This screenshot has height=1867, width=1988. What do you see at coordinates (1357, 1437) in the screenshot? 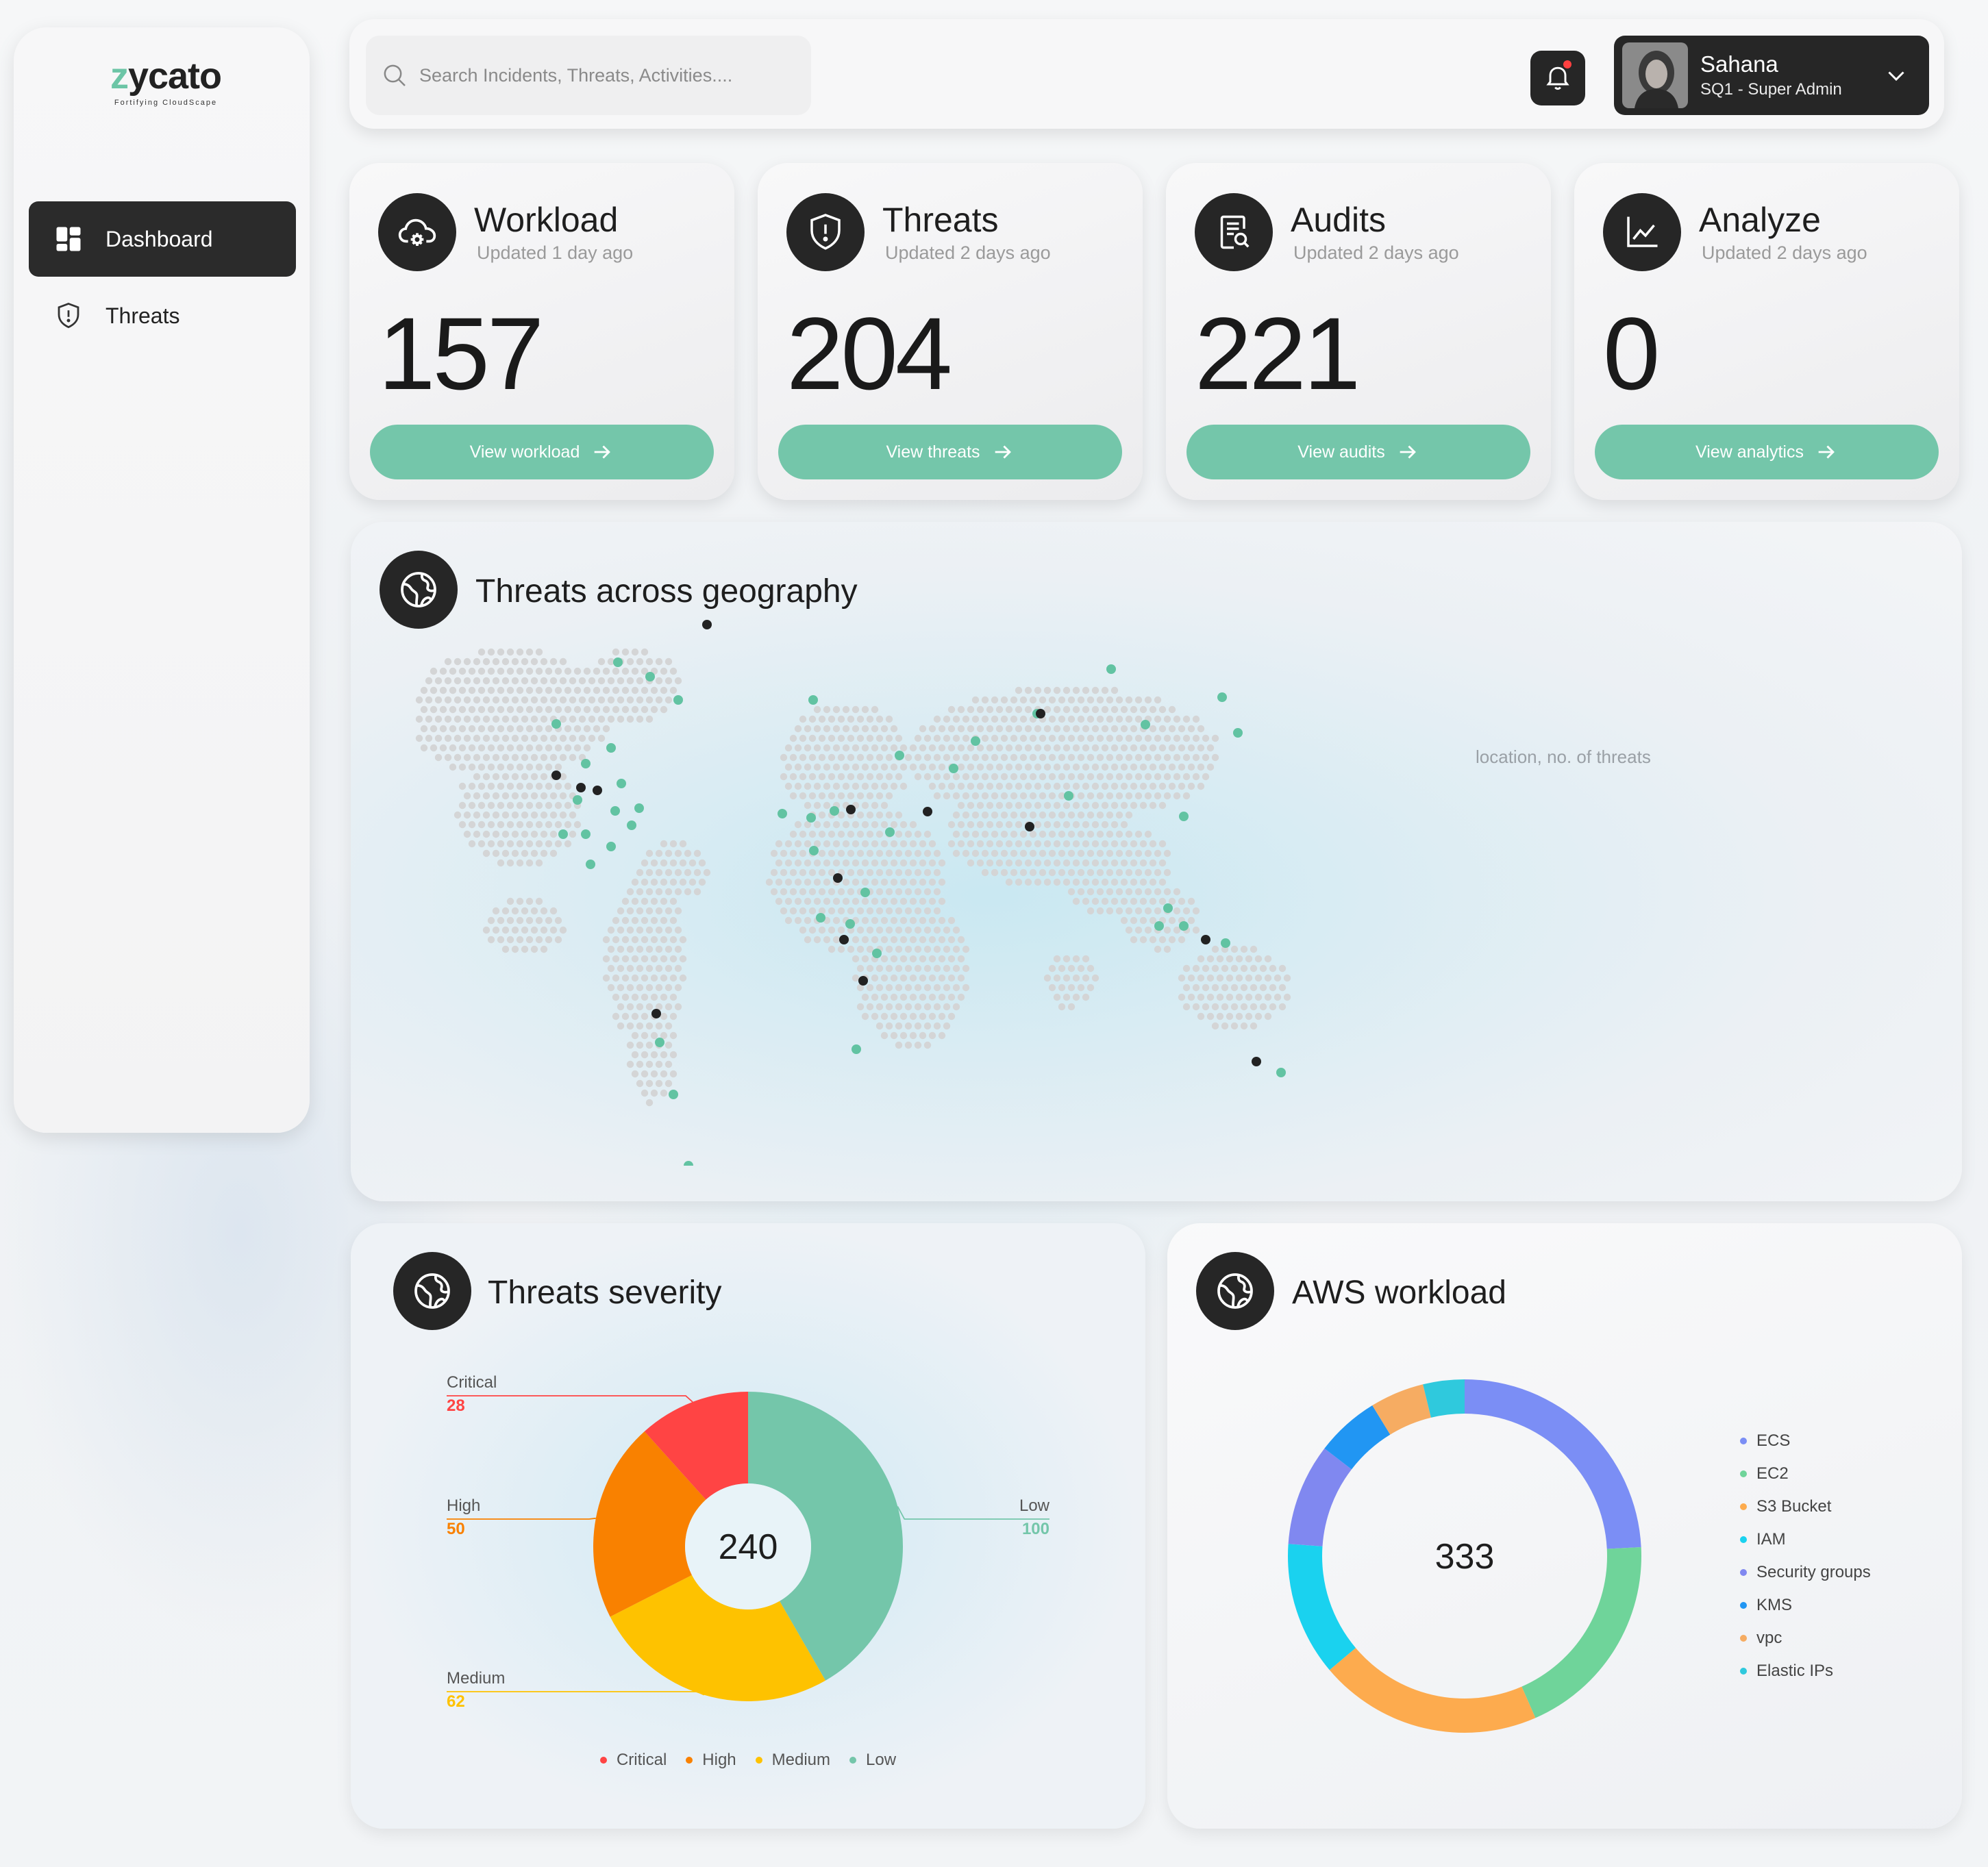
I see `aws-slice-kms` at bounding box center [1357, 1437].